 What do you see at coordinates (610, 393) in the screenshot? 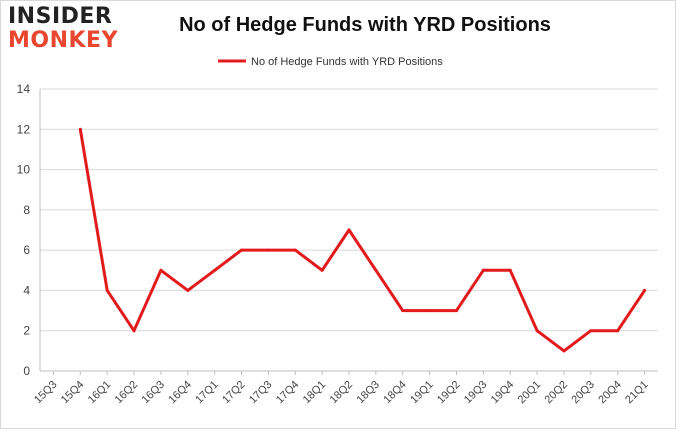
I see `x-tick-label: 20Q4` at bounding box center [610, 393].